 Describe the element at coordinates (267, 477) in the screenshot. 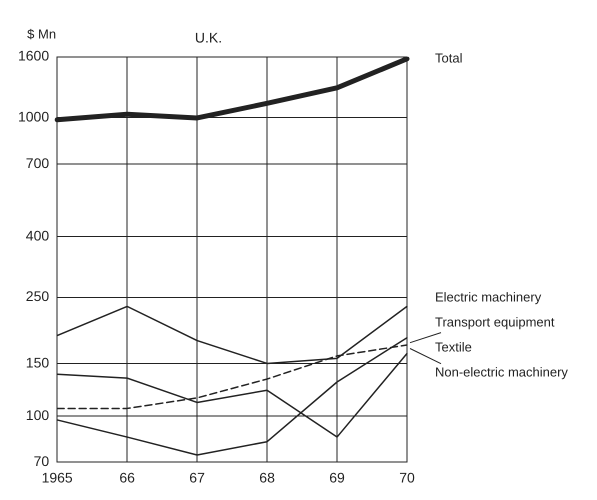

I see `x-tick-label: 68` at that location.